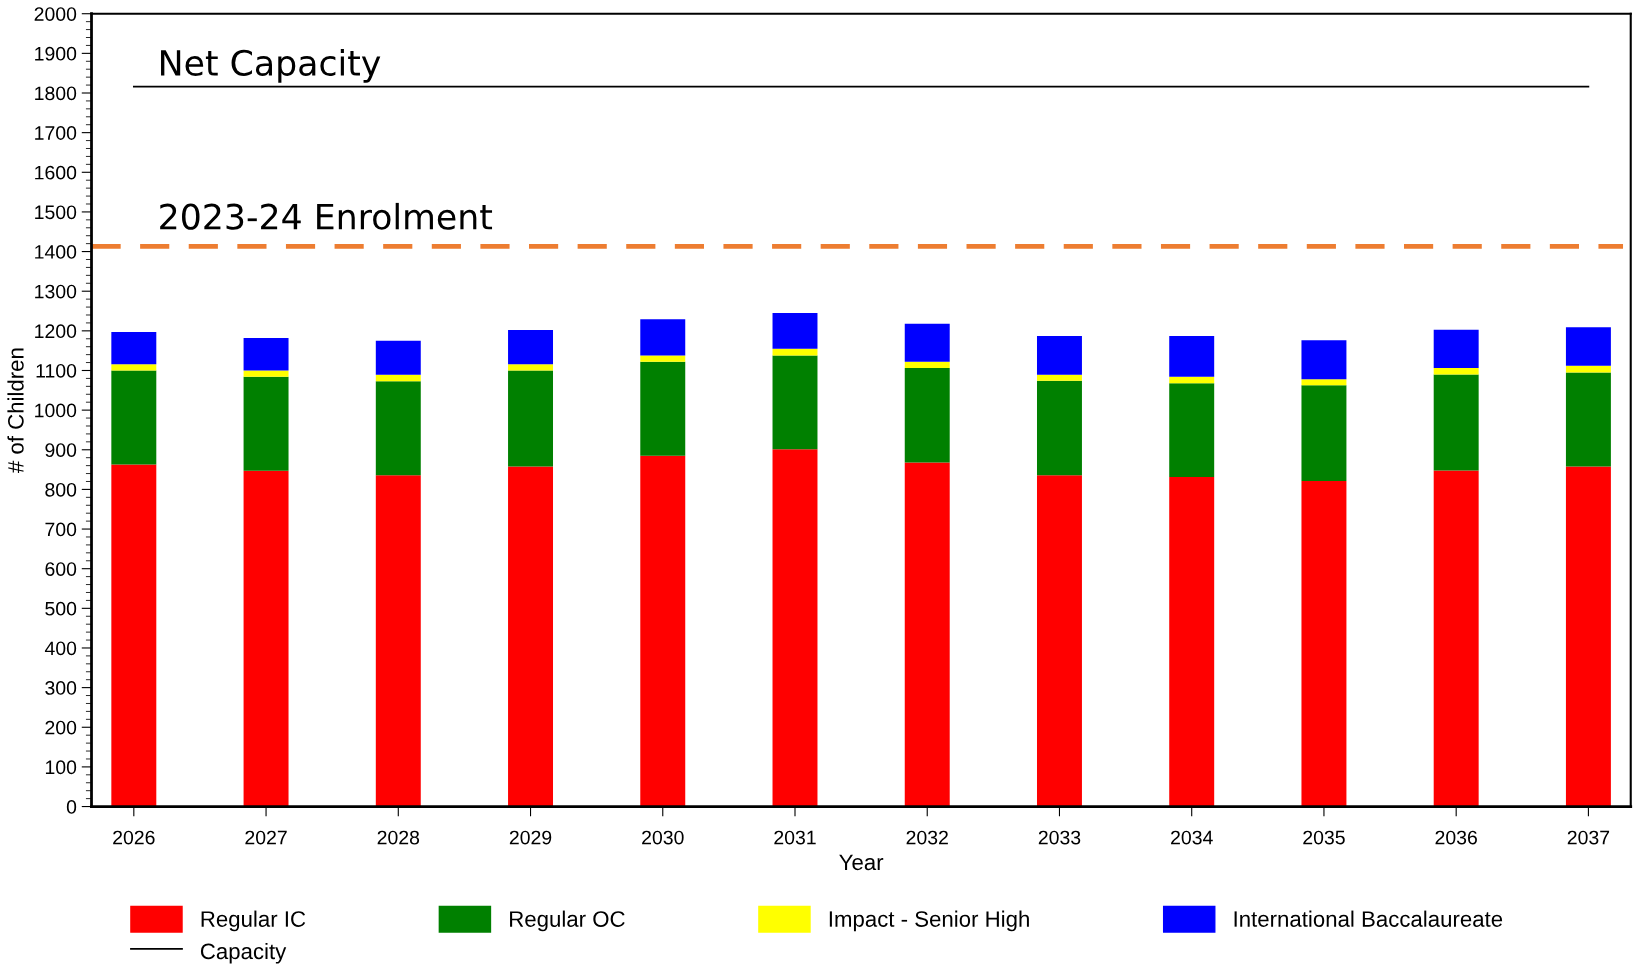 This screenshot has height=980, width=1634. What do you see at coordinates (1059, 837) in the screenshot?
I see `x-tick-label: 2033` at bounding box center [1059, 837].